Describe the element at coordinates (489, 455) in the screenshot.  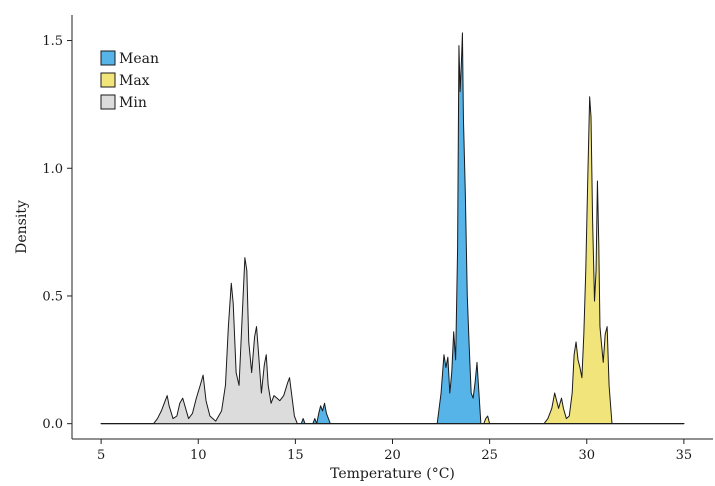
I see `x-tick-label: 25` at that location.